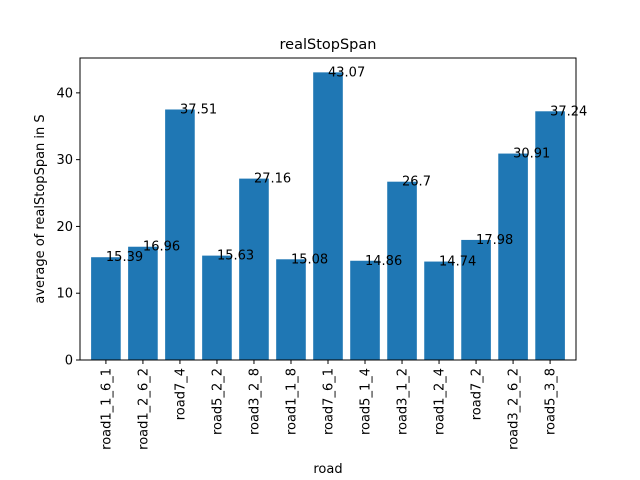  I want to click on x-tick-label: road1_1_8, so click(291, 401).